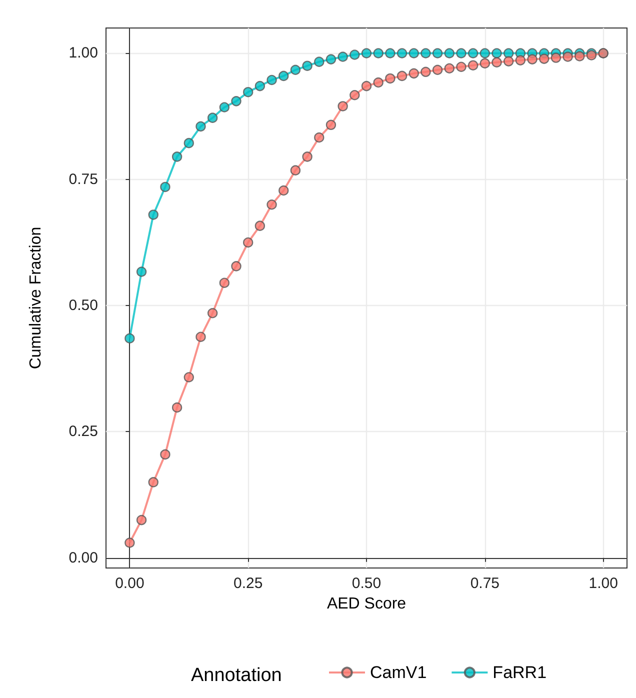 The width and height of the screenshot is (636, 698). What do you see at coordinates (398, 672) in the screenshot?
I see `legend-label: CamV1` at bounding box center [398, 672].